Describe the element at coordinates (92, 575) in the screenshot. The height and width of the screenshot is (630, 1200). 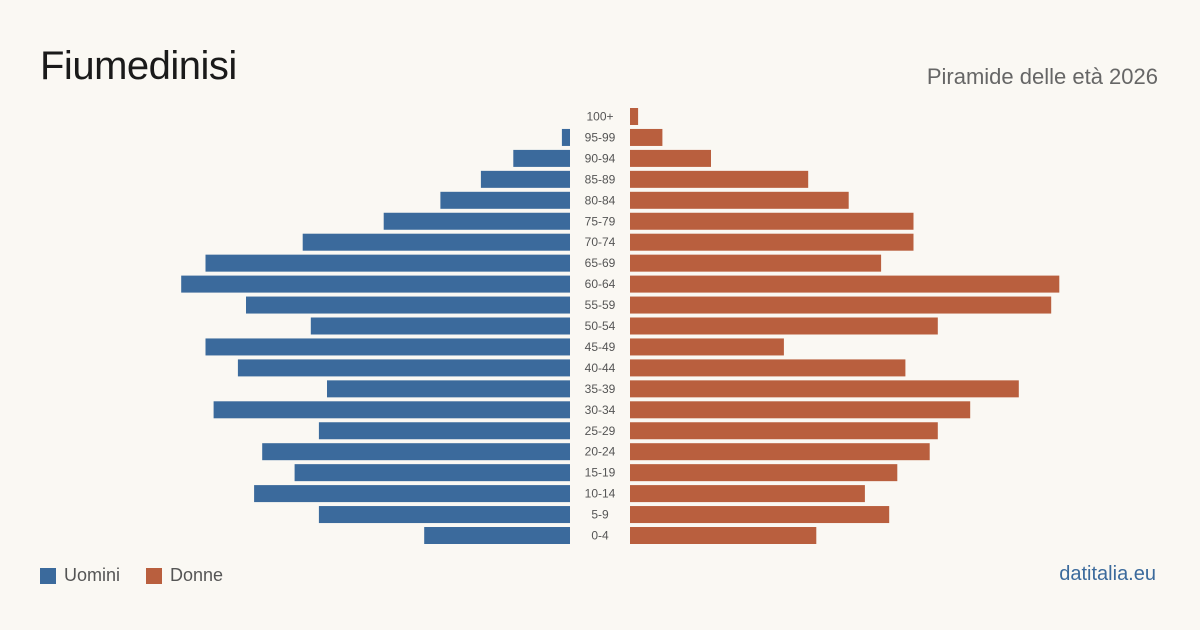
I see `legend-label-men: Uomini` at that location.